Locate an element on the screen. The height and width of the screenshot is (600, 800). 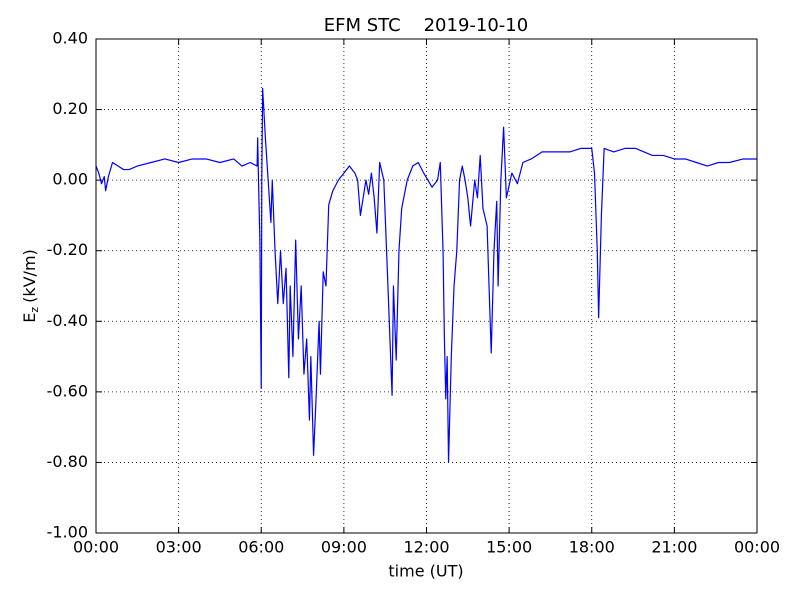
y-tick-label: 0.20 is located at coordinates (70, 108).